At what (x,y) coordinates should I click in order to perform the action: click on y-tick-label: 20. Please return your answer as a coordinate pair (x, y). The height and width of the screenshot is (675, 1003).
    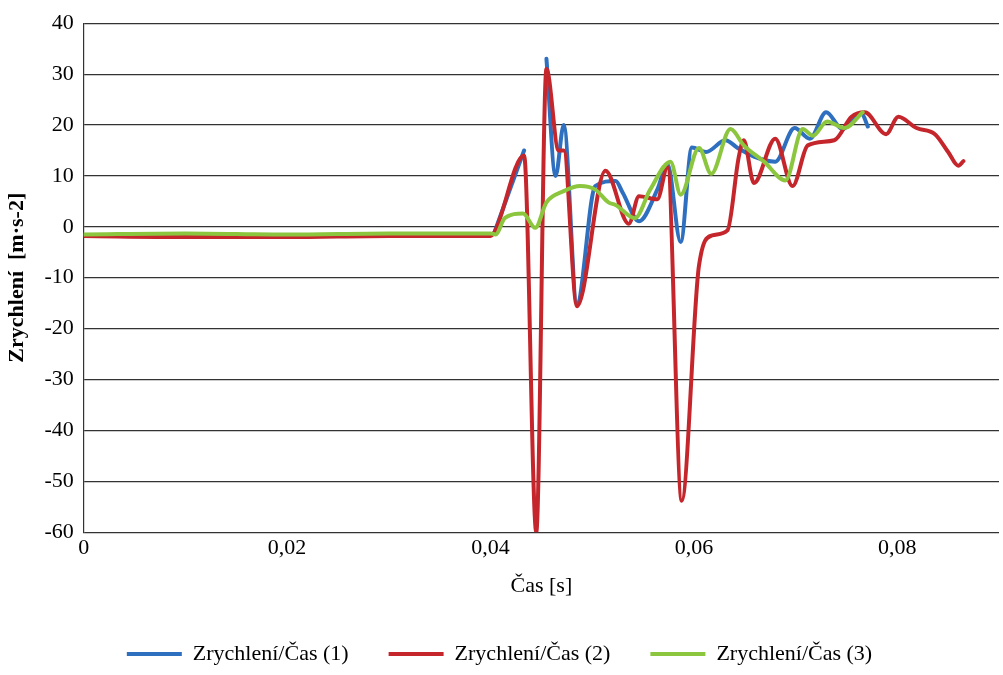
    Looking at the image, I should click on (62, 123).